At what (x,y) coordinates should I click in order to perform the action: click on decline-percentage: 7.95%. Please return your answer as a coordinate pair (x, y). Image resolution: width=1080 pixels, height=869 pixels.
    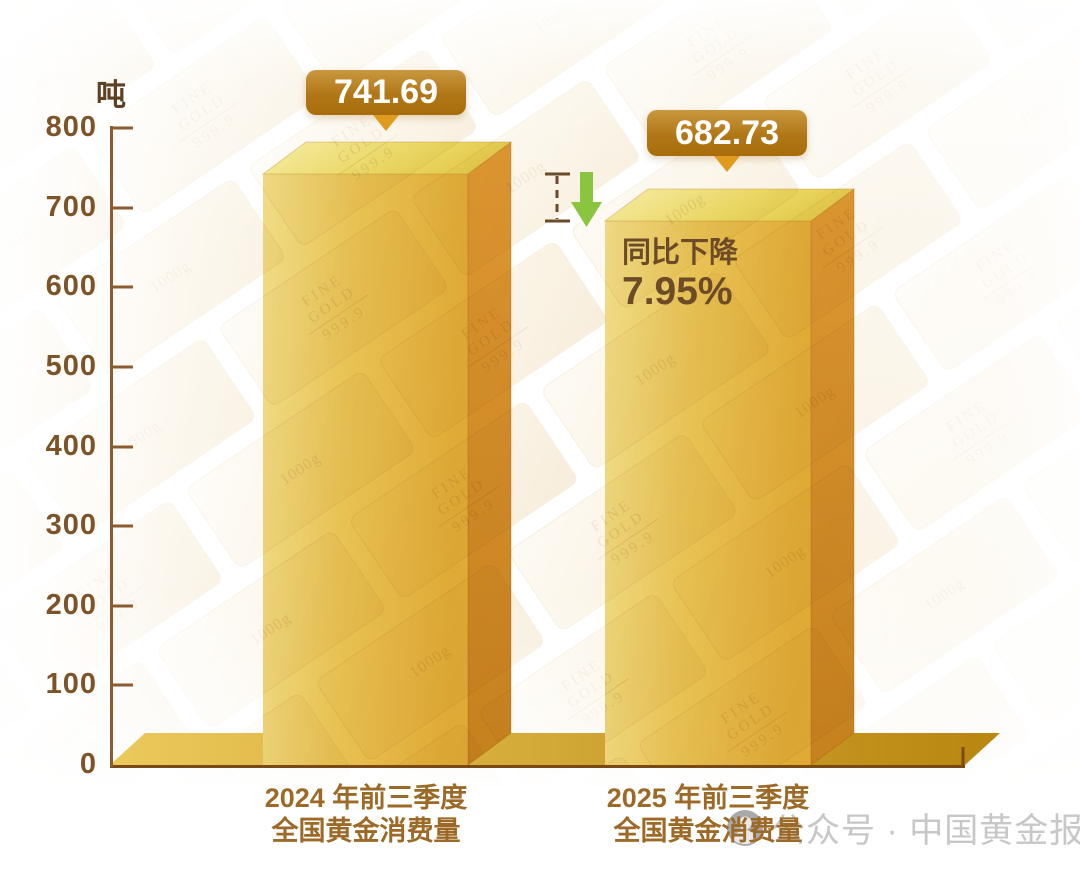
    Looking at the image, I should click on (677, 291).